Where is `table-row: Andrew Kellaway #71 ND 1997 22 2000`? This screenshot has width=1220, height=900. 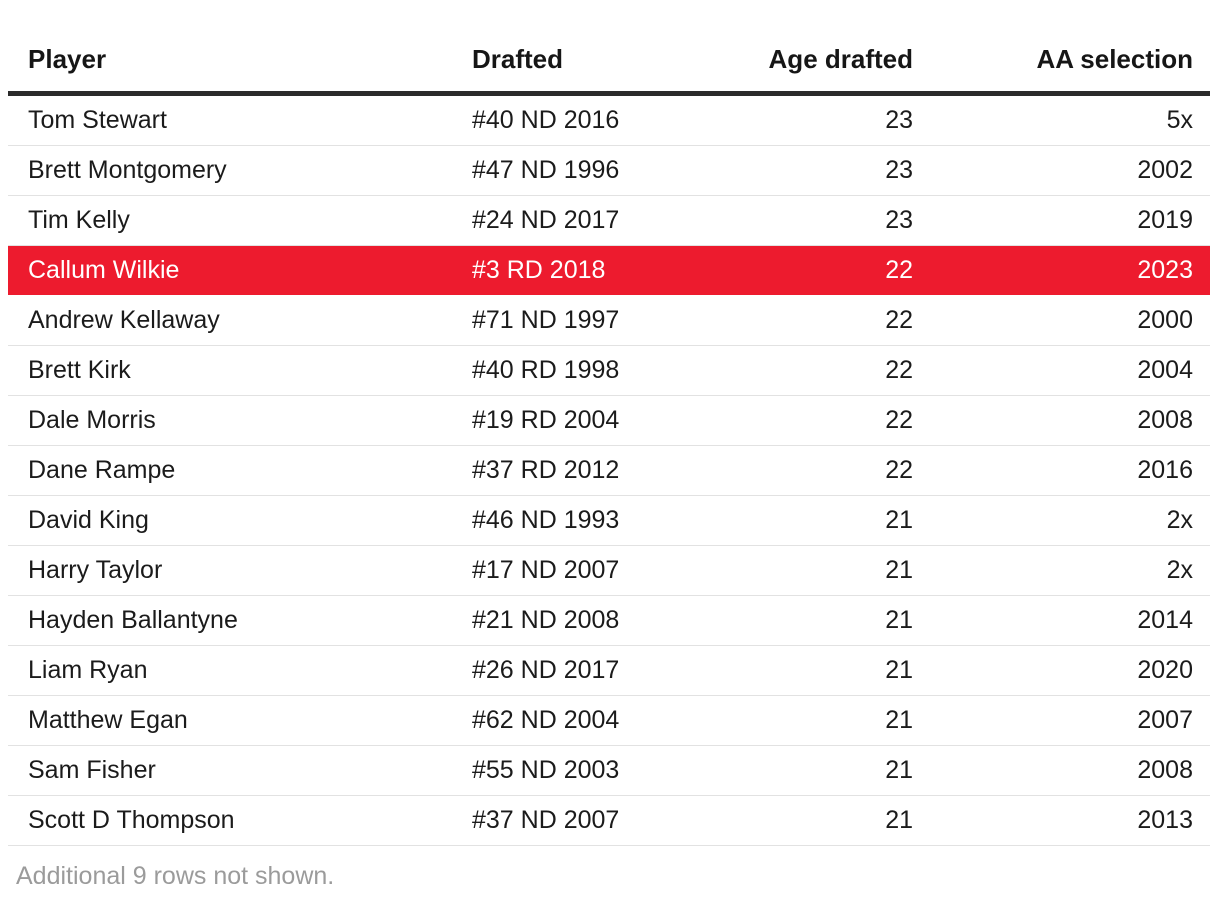 table-row: Andrew Kellaway #71 ND 1997 22 2000 is located at coordinates (609, 320).